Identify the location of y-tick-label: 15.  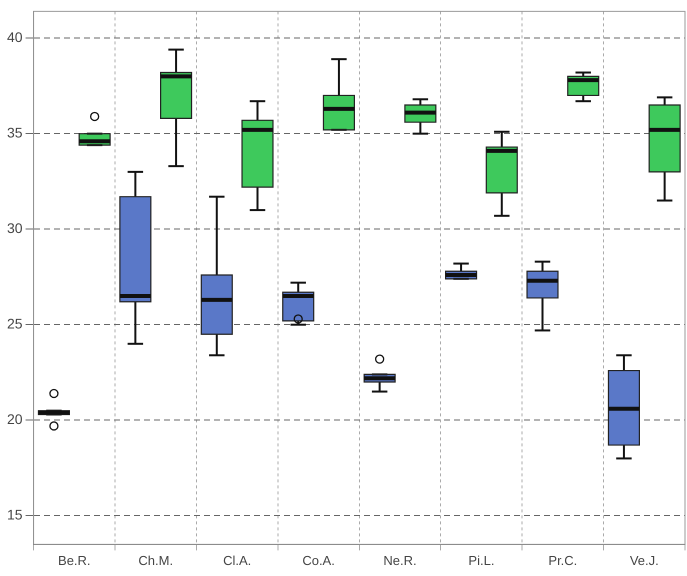
(14, 514).